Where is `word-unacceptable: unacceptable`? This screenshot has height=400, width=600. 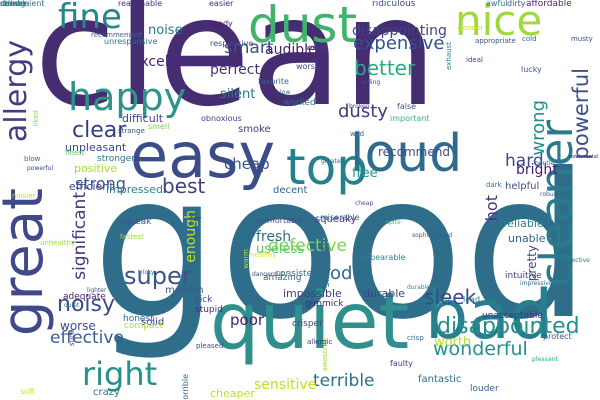 word-unacceptable: unacceptable is located at coordinates (512, 316).